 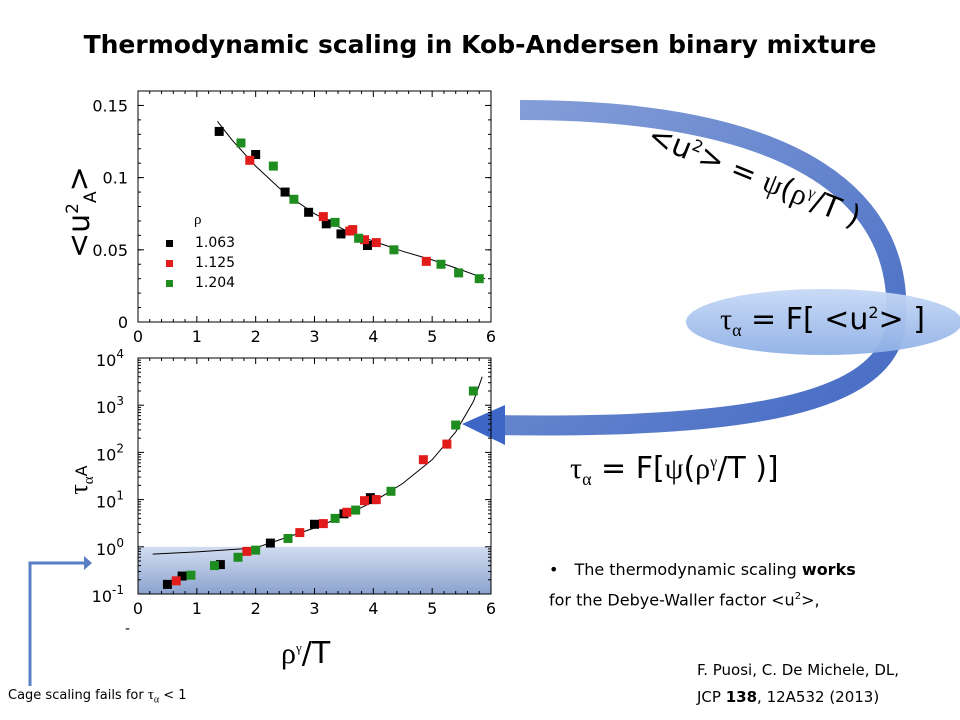 I want to click on cage-tau: τ, so click(x=150, y=695).